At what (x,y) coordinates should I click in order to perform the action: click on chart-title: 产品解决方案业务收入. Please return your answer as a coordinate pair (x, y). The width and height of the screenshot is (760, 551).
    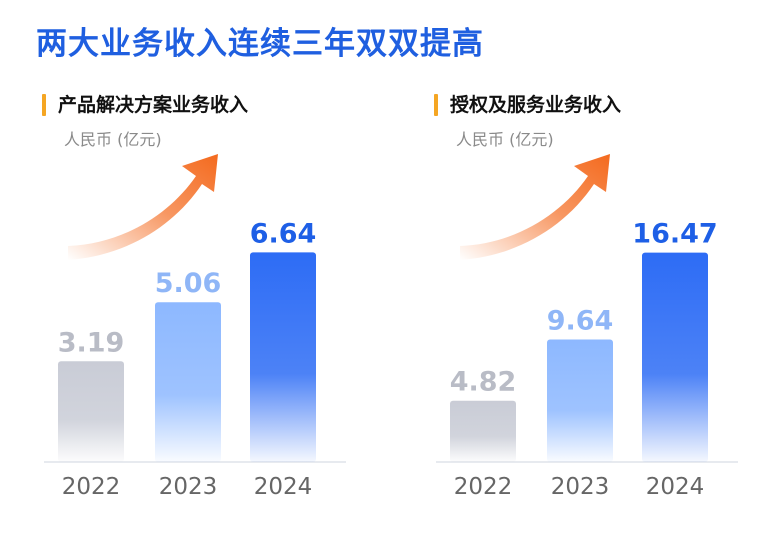
    Looking at the image, I should click on (153, 105).